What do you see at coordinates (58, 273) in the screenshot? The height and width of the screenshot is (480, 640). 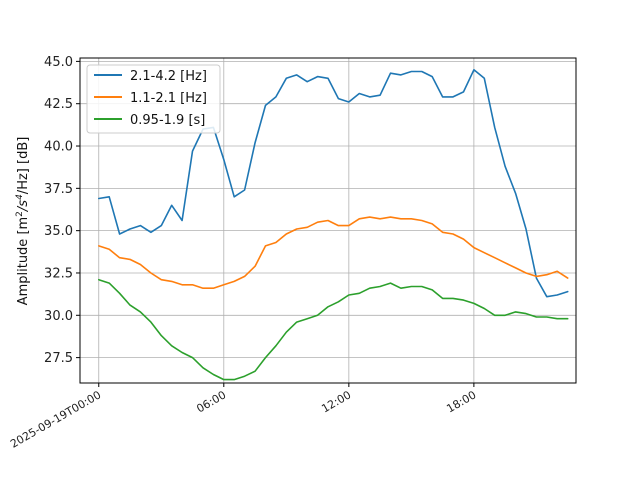 I see `y-tick-label: 32.5` at bounding box center [58, 273].